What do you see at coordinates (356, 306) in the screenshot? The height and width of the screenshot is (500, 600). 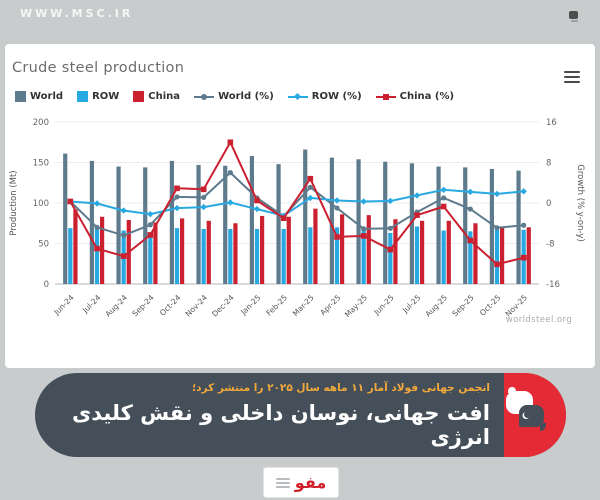 I see `svg-text: May-25` at bounding box center [356, 306].